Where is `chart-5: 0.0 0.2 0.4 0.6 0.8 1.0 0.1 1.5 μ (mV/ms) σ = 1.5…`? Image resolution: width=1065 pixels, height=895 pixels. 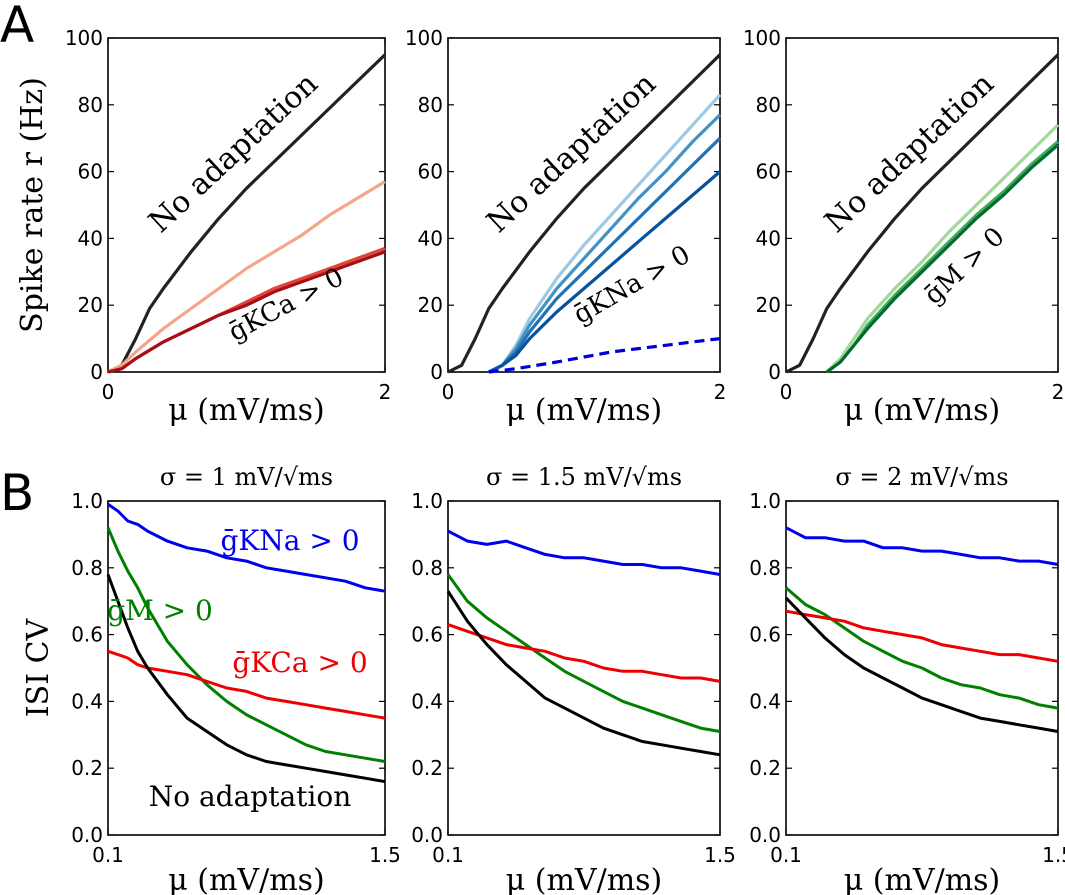 chart-5: 0.0 0.2 0.4 0.6 0.8 1.0 0.1 1.5 μ (mV/ms) σ = 1.5… is located at coordinates (573, 679).